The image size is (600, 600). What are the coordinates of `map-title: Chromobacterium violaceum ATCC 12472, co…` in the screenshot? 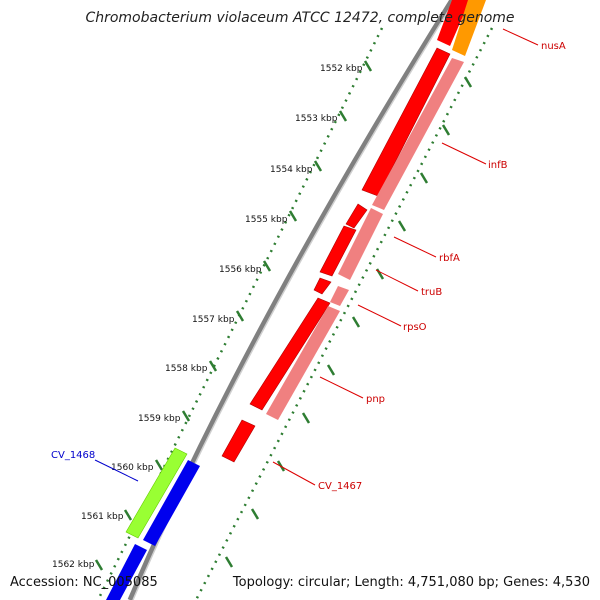 It's located at (300, 18).